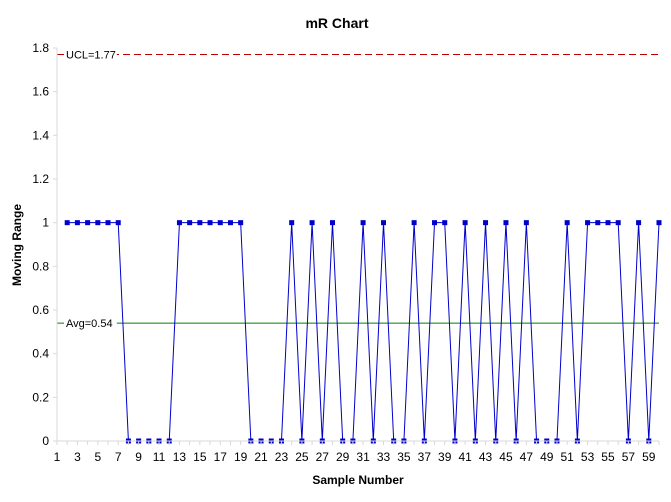 This screenshot has width=671, height=502. What do you see at coordinates (45, 441) in the screenshot?
I see `y-tick-label: 0` at bounding box center [45, 441].